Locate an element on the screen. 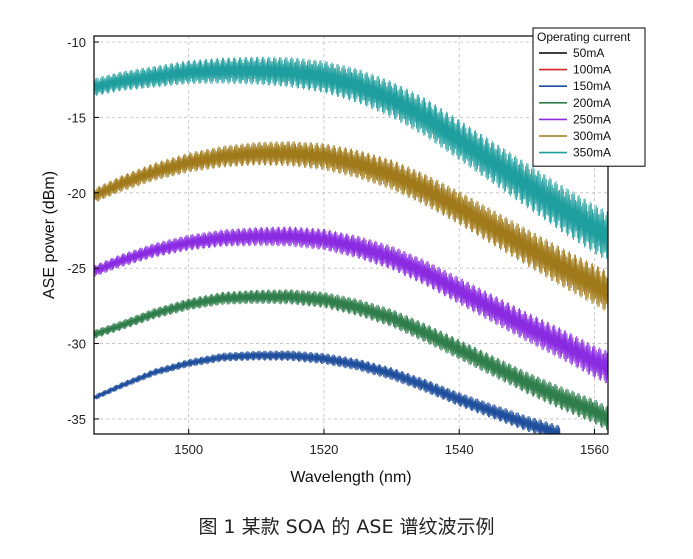 This screenshot has height=559, width=693. legend-box is located at coordinates (589, 97).